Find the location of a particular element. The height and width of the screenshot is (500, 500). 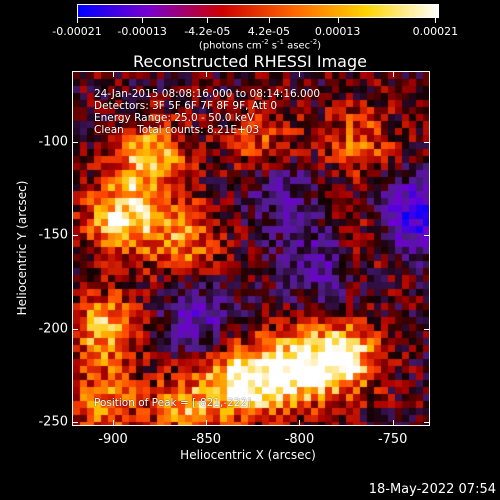

x-tick-label: -900 is located at coordinates (113, 439).